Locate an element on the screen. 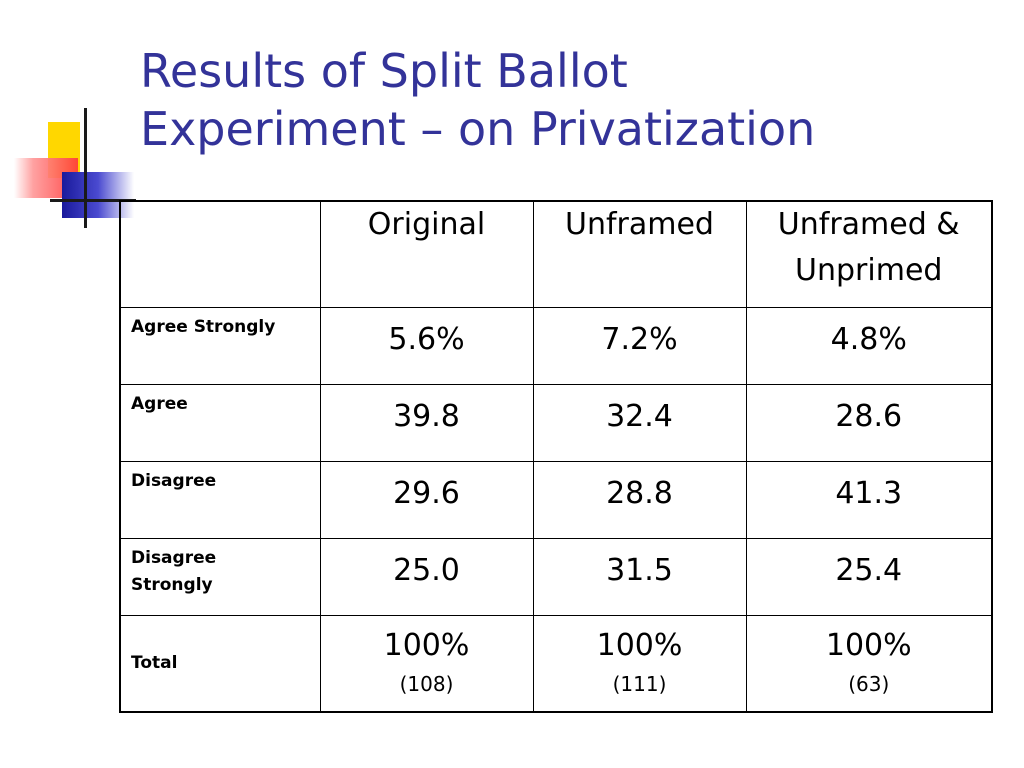 The image size is (1024, 768). header-unframed-unprimed: Unframed & Unprimed is located at coordinates (869, 254).